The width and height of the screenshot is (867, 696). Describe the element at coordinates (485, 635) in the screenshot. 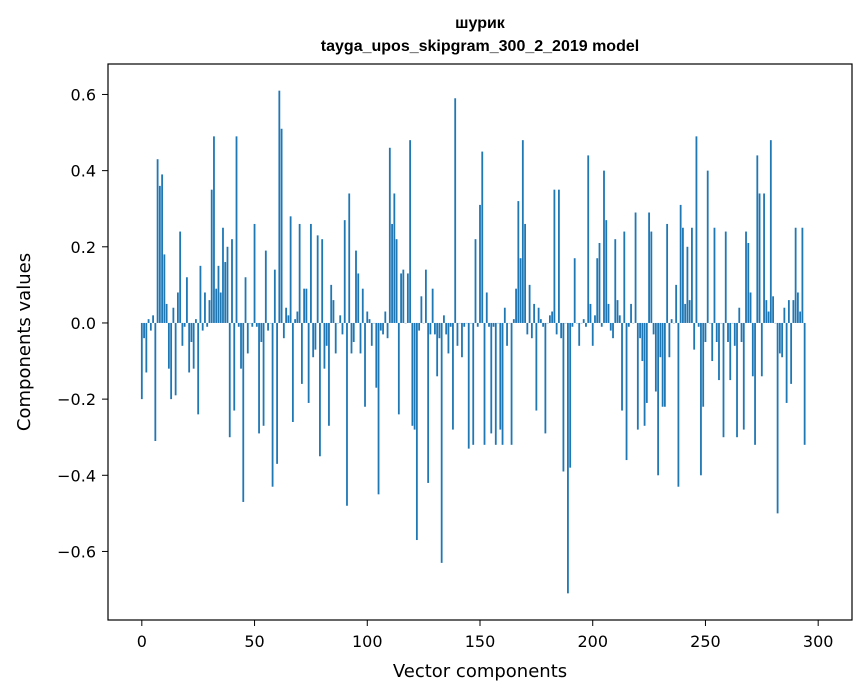

I see `x-axis: 0 50 100 150 200 250 300` at that location.